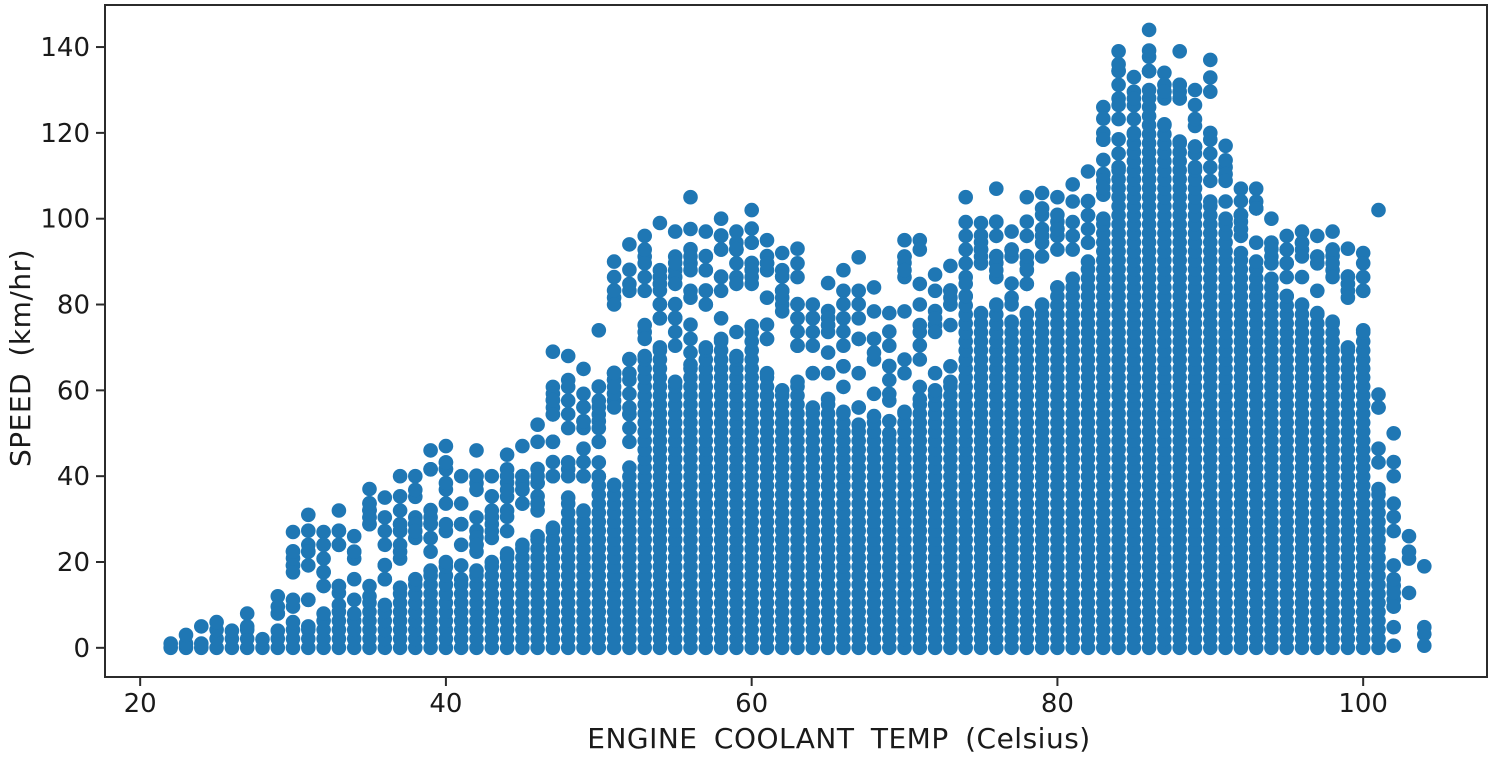  What do you see at coordinates (73, 563) in the screenshot?
I see `y-tick-label: 20` at bounding box center [73, 563].